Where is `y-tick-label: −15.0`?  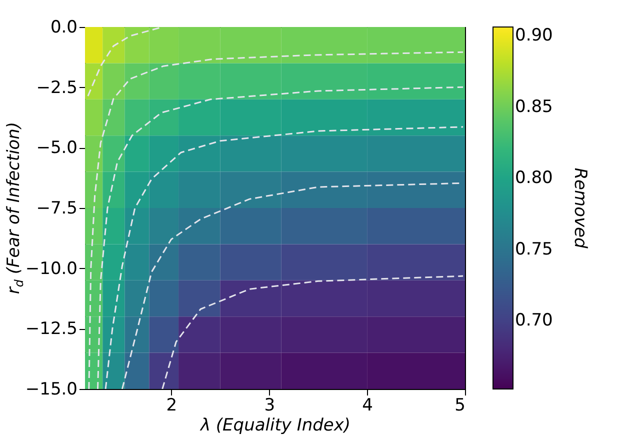 y-tick-label: −15.0 is located at coordinates (51, 390).